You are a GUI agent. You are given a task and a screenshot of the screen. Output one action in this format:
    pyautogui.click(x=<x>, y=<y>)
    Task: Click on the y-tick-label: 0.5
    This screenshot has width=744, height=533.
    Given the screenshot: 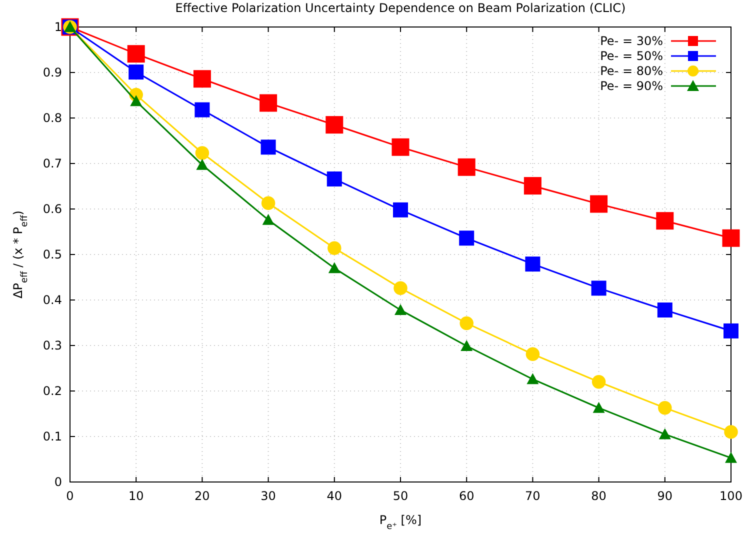 What is the action you would take?
    pyautogui.click(x=52, y=255)
    